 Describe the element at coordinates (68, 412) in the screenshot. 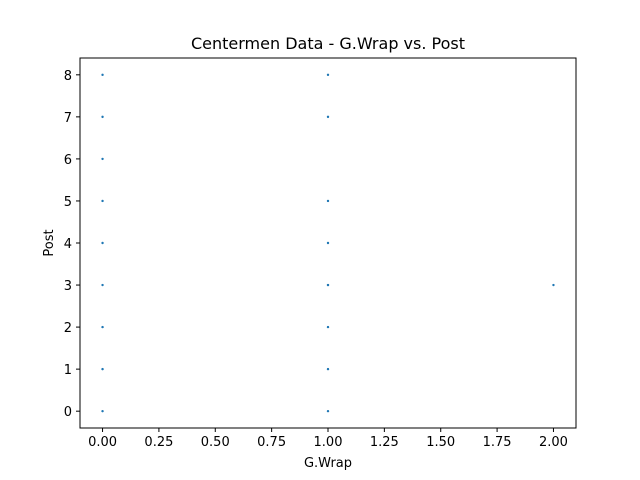

I see `y-tick-label: 0` at that location.